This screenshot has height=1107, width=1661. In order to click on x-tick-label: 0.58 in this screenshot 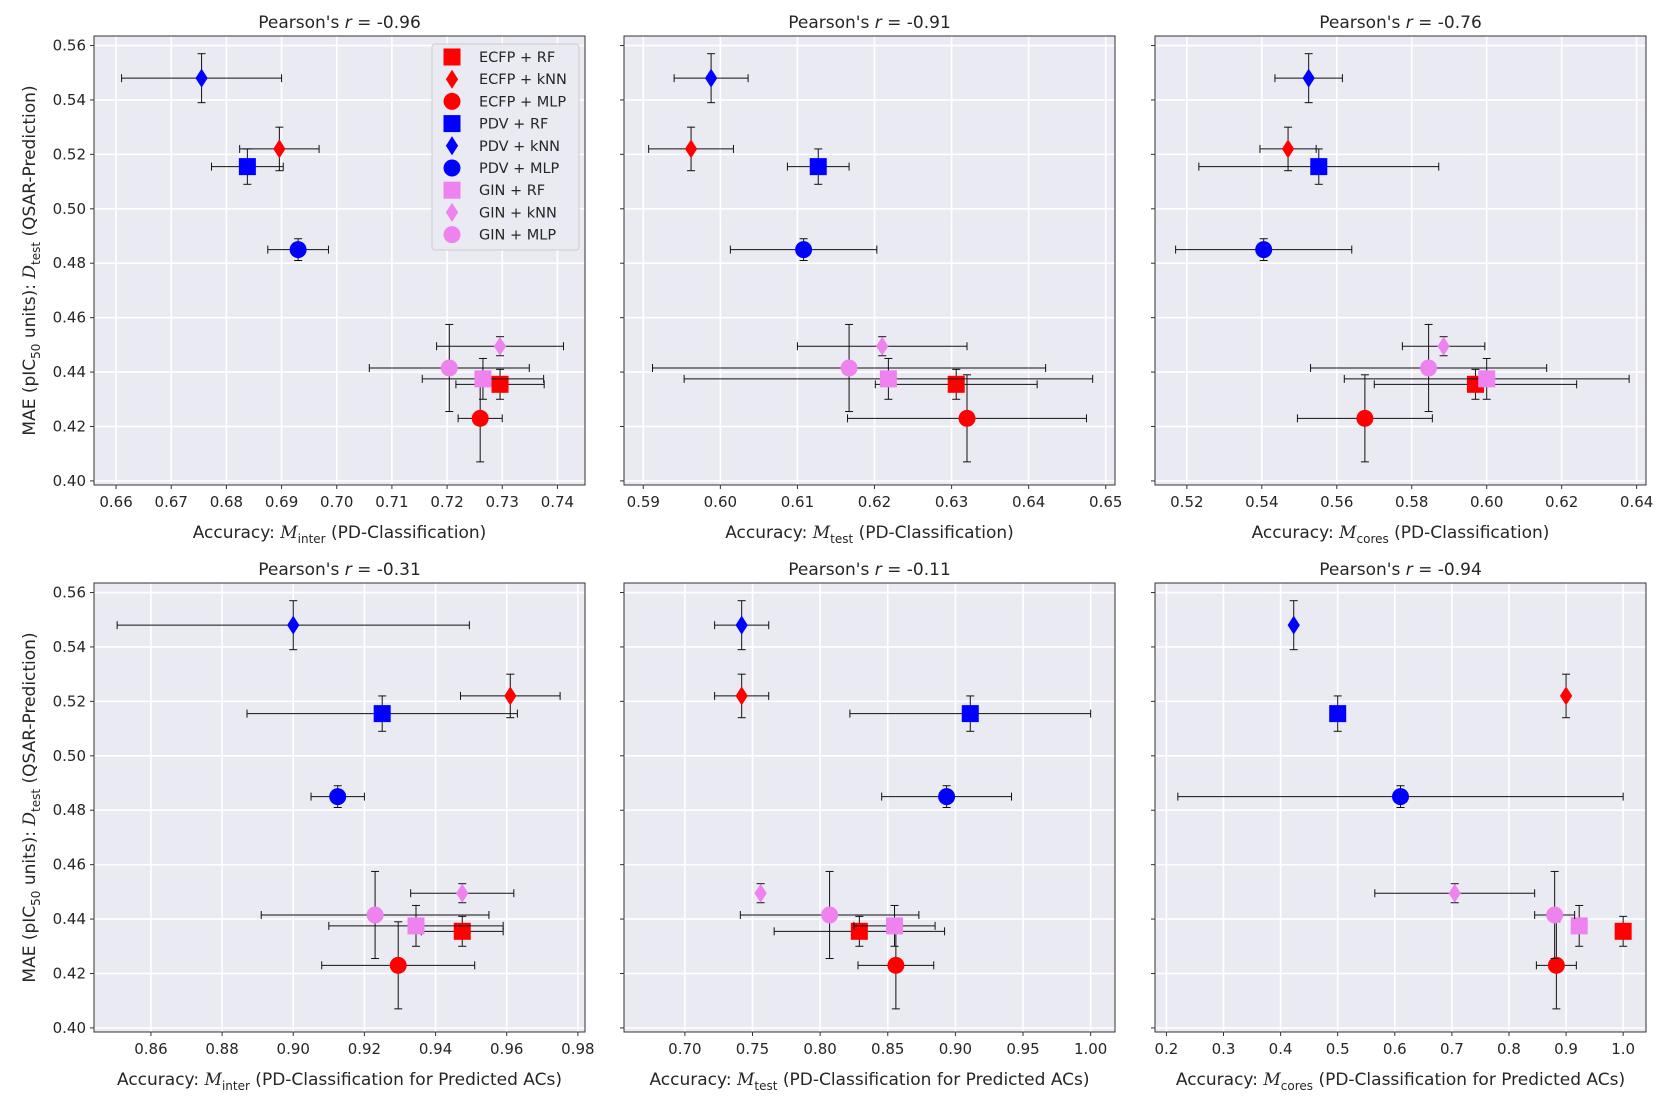, I will do `click(1411, 502)`.